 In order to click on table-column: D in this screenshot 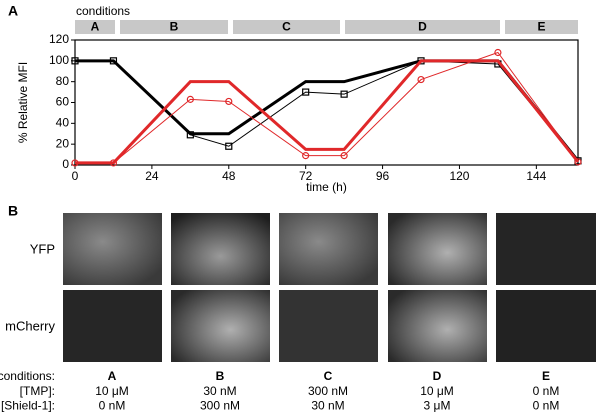, I will do `click(437, 376)`.